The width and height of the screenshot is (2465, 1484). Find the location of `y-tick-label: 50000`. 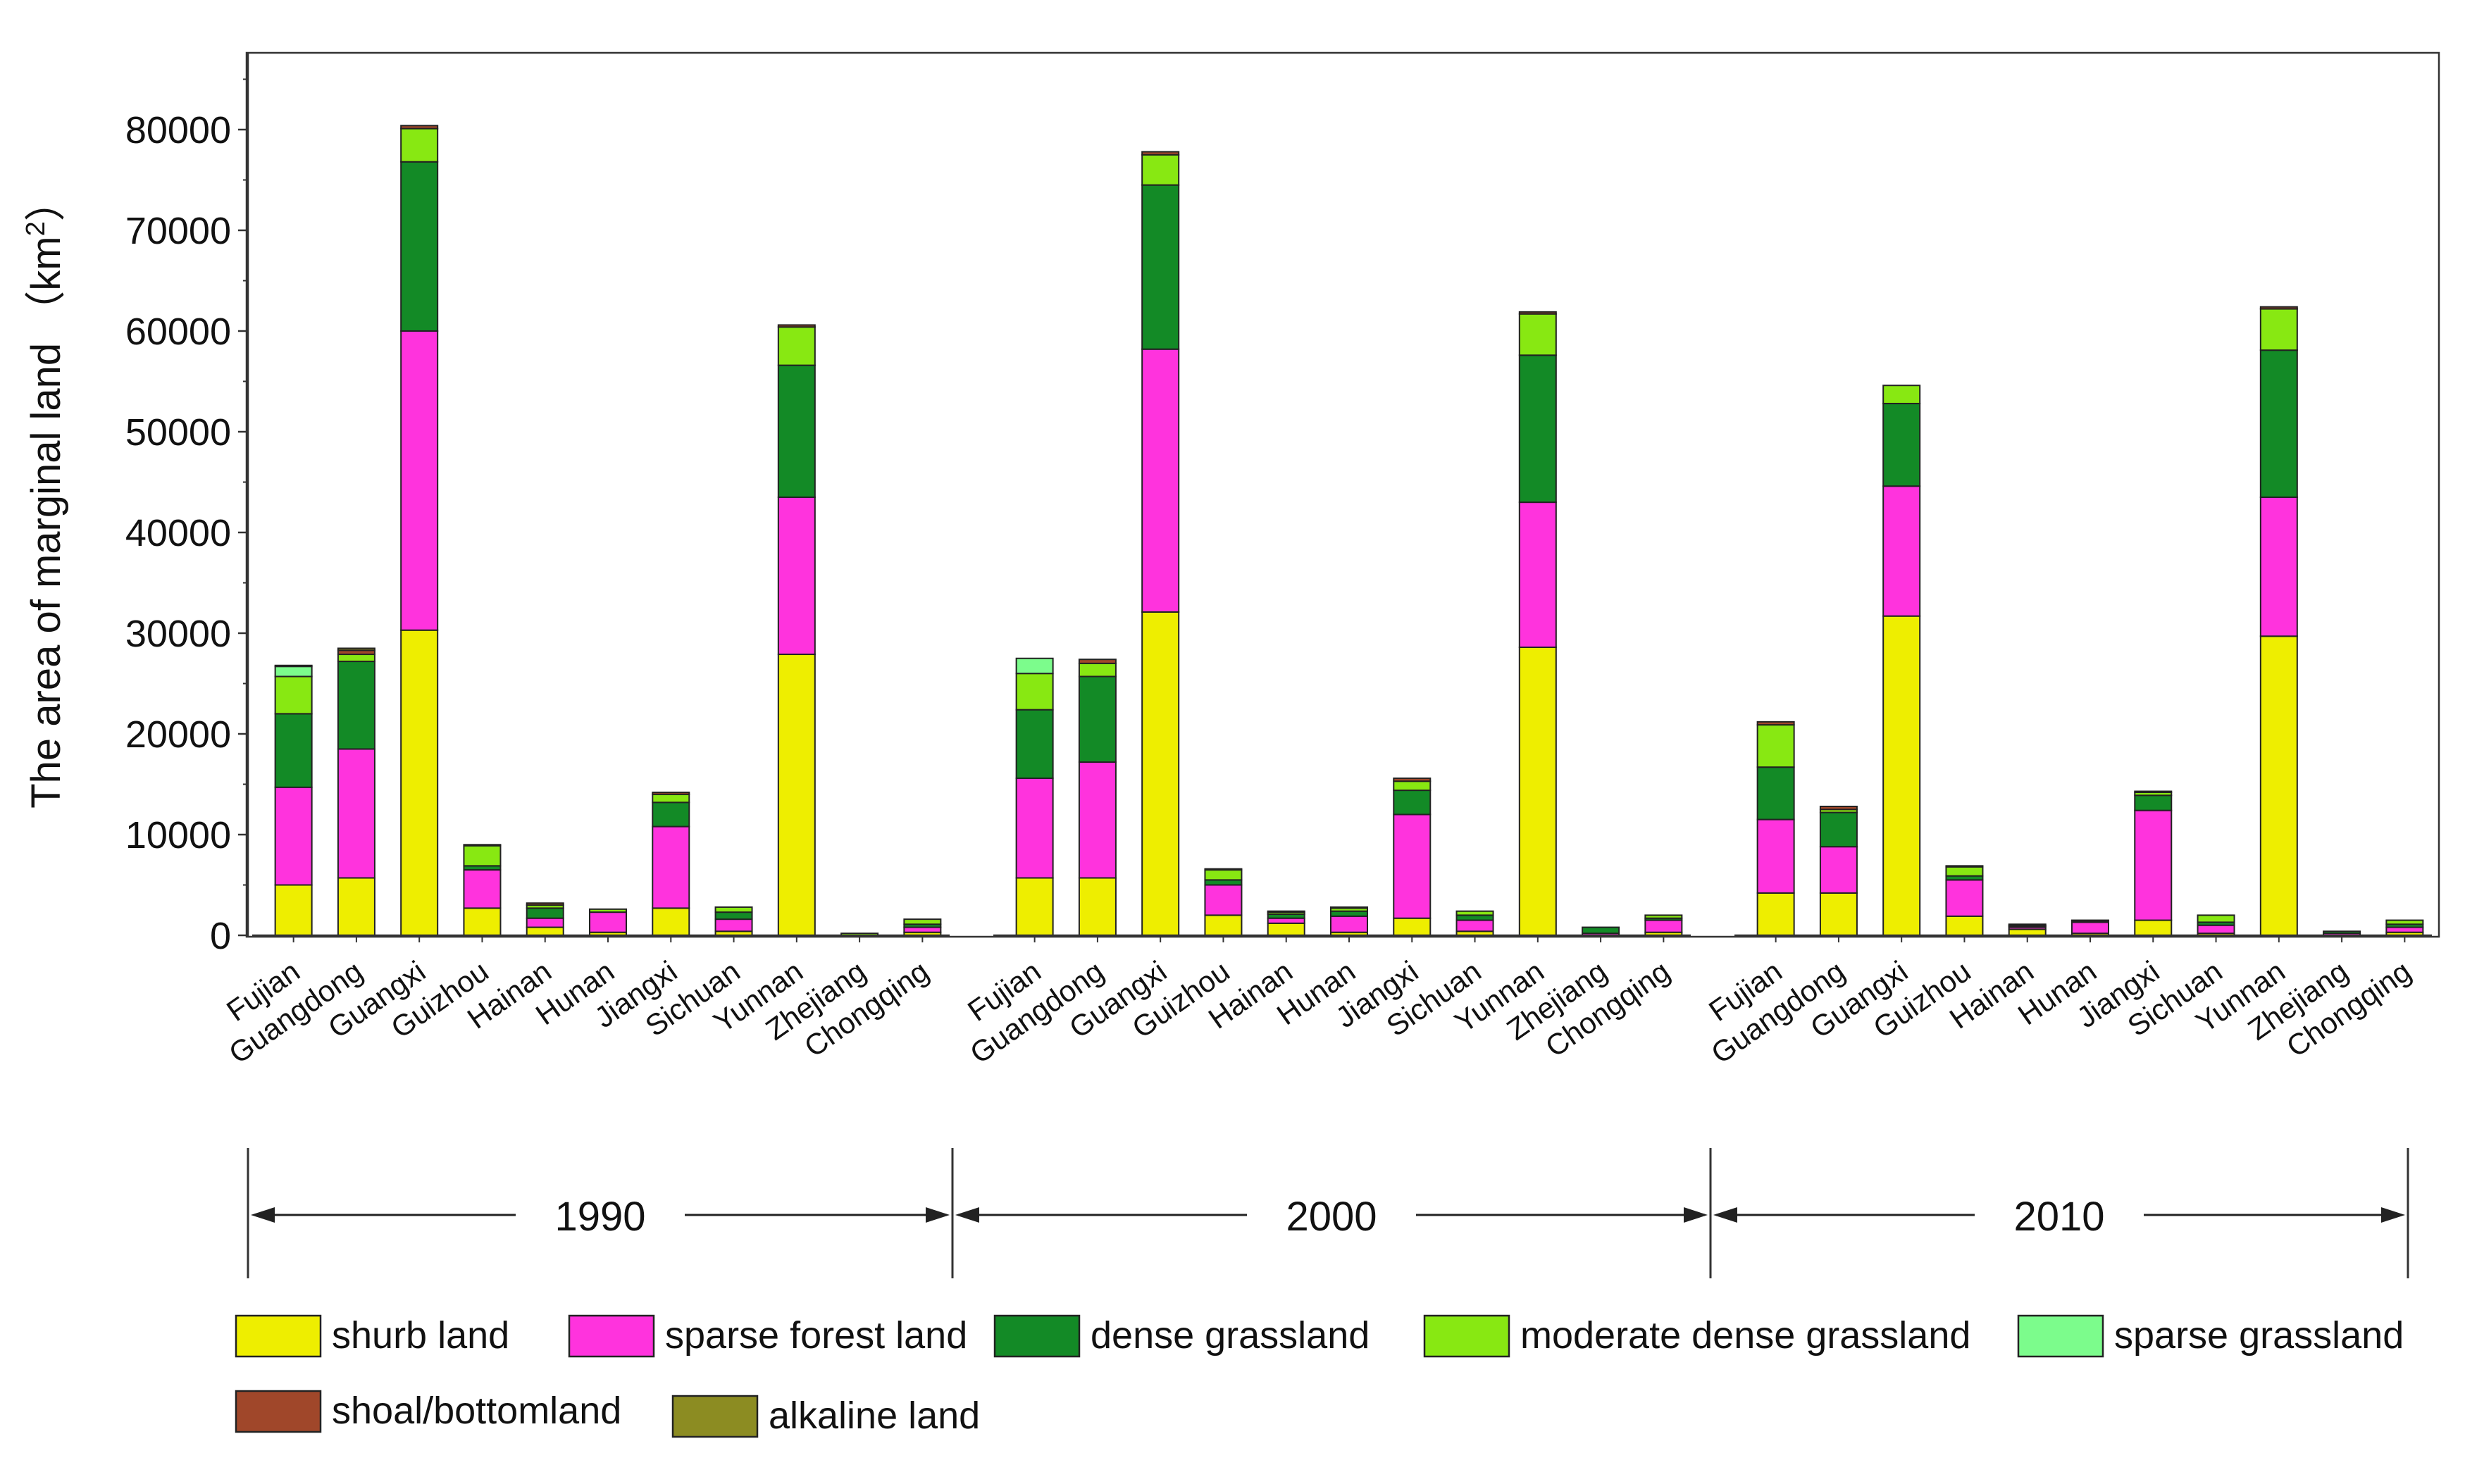

y-tick-label: 50000 is located at coordinates (178, 432).